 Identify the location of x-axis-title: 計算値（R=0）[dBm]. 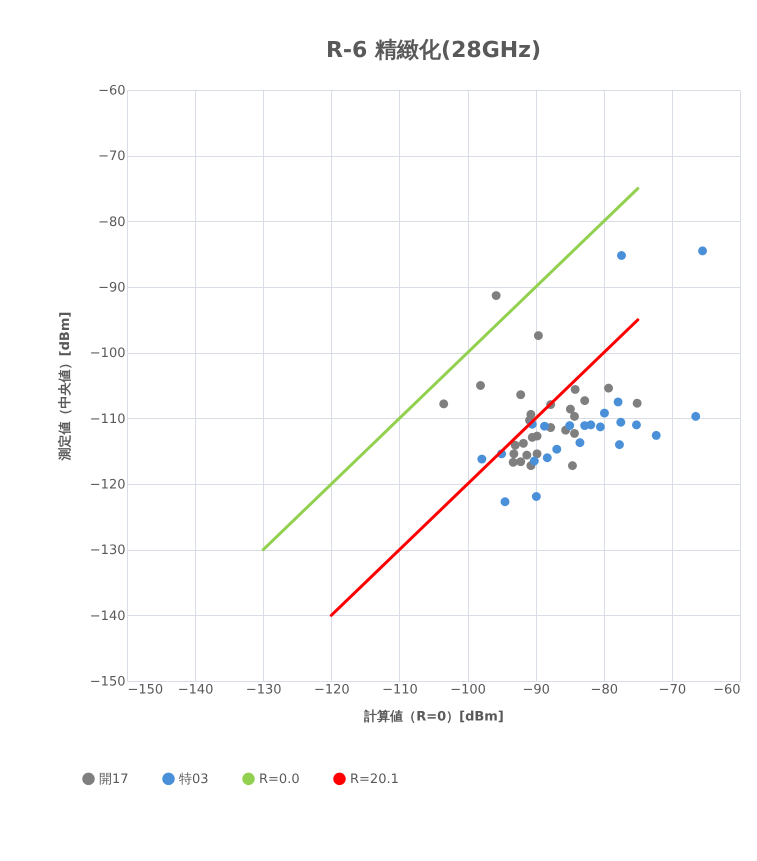
(433, 716).